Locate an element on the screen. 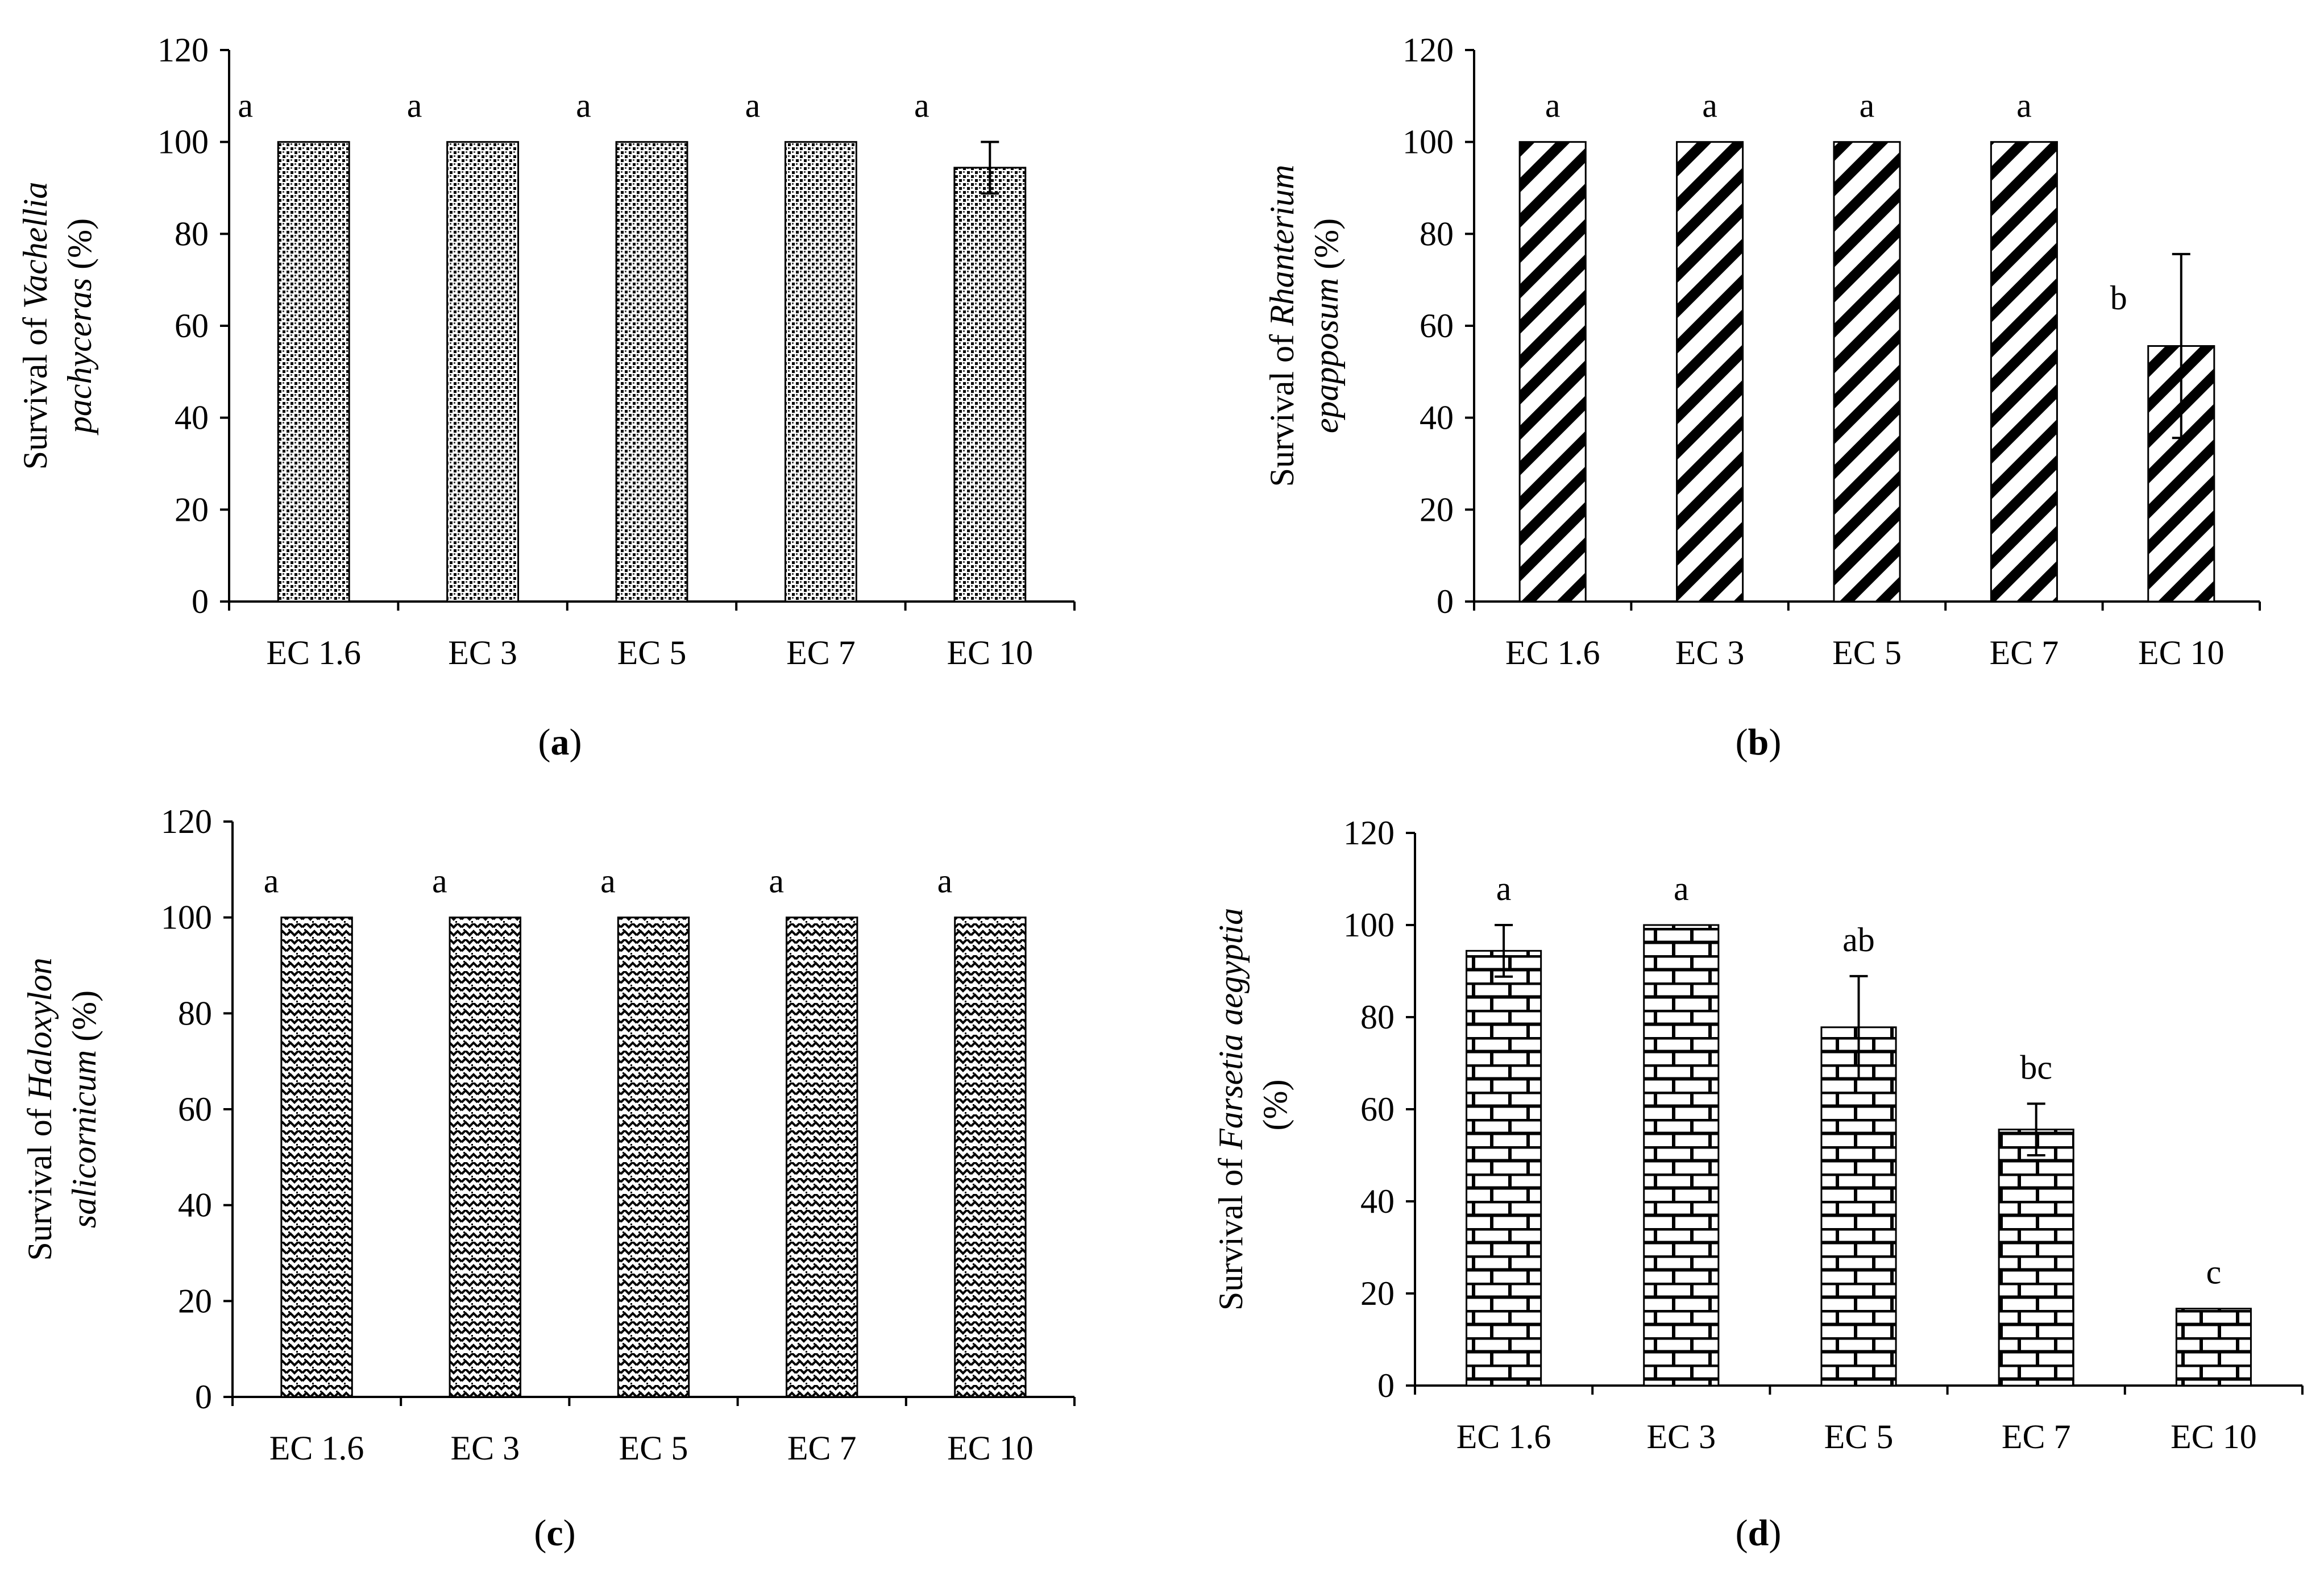 The height and width of the screenshot is (1580, 2324). y-axis-title: Survival of Farsetia aegyptia (%) is located at coordinates (1253, 1109).